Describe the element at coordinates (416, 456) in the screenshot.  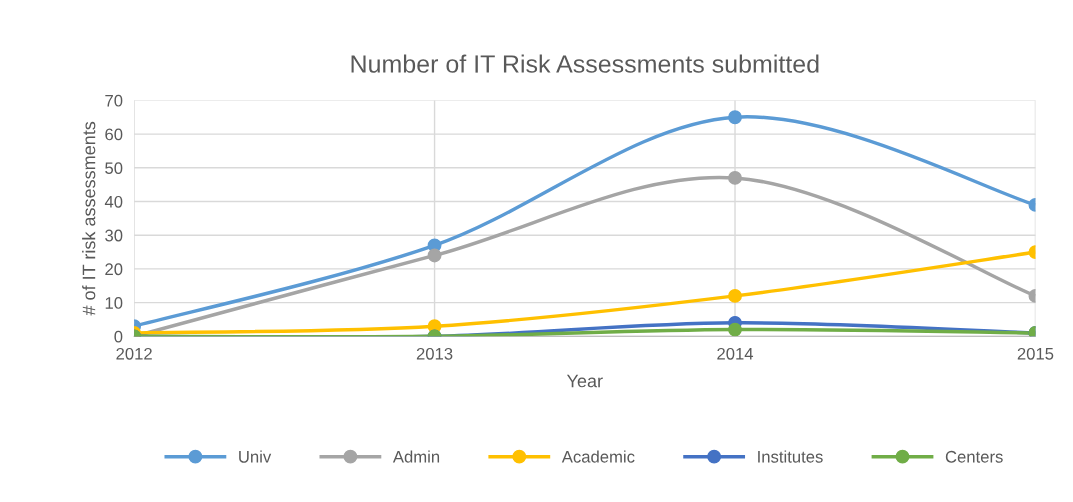
I see `legend-label: Admin` at that location.